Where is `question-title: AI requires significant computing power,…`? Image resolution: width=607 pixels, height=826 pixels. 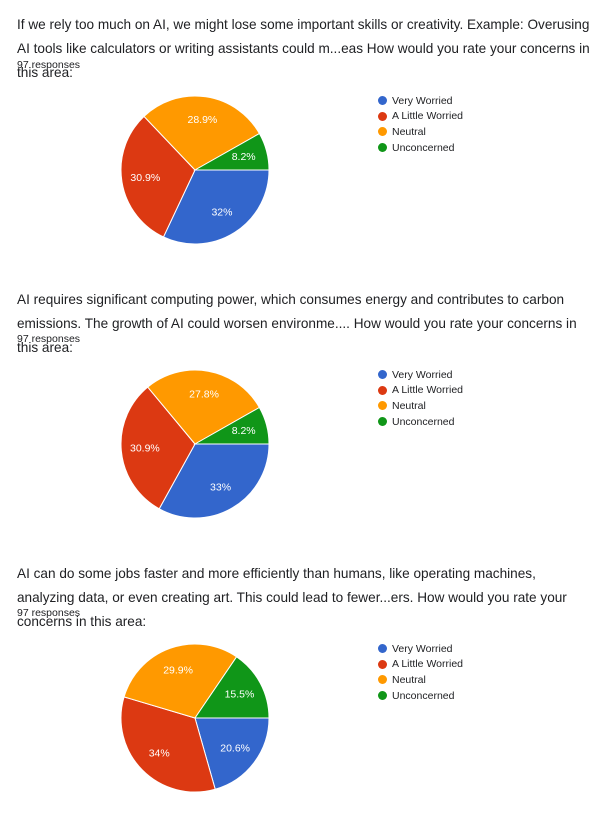 question-title: AI requires significant computing power,… is located at coordinates (297, 323).